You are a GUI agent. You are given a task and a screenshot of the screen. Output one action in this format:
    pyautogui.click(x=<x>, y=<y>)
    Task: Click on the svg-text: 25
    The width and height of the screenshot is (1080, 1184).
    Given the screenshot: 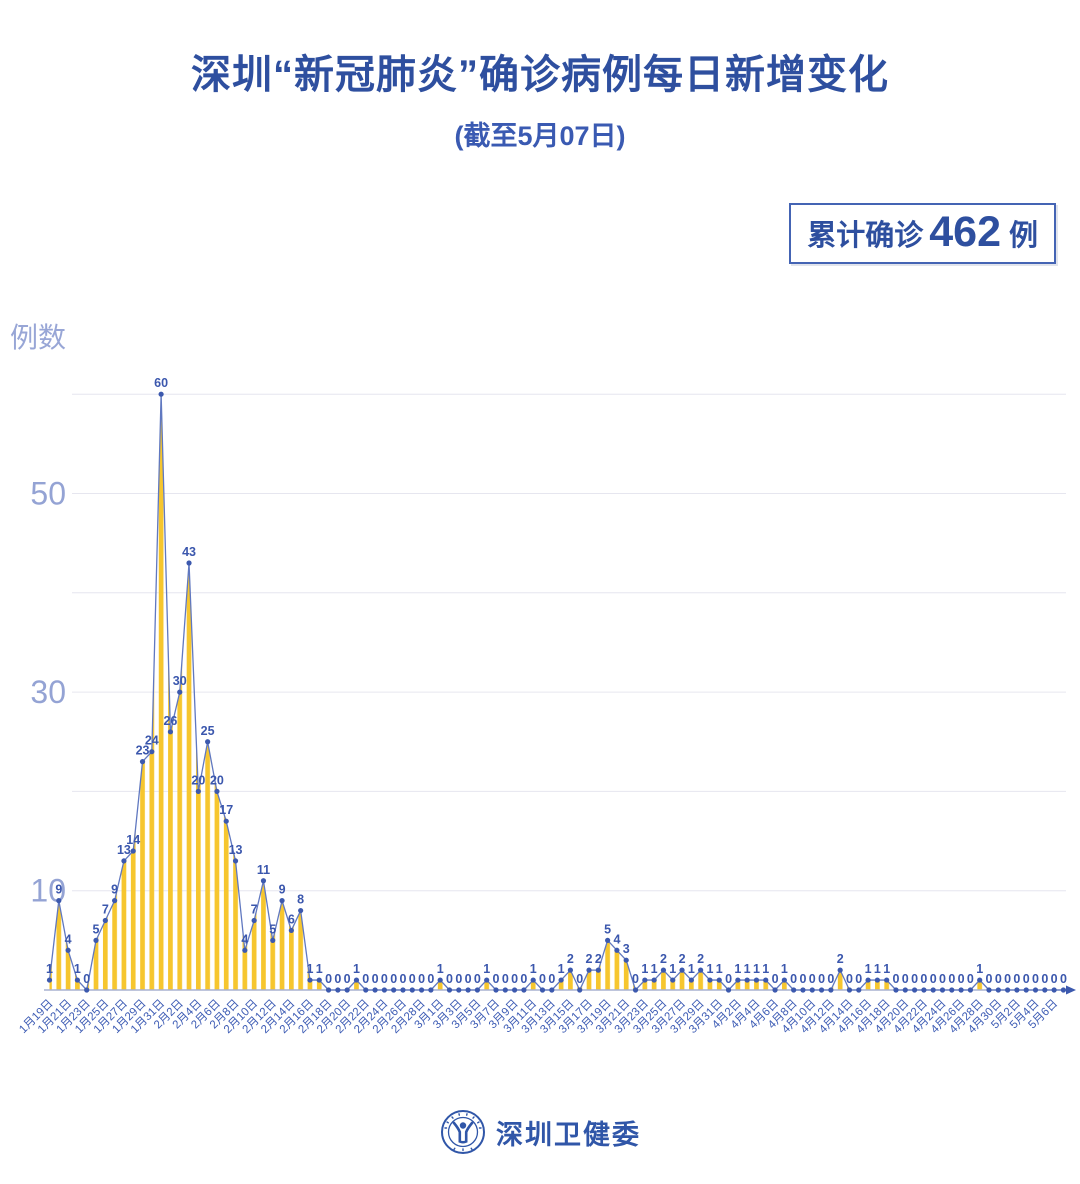 What is the action you would take?
    pyautogui.click(x=208, y=731)
    